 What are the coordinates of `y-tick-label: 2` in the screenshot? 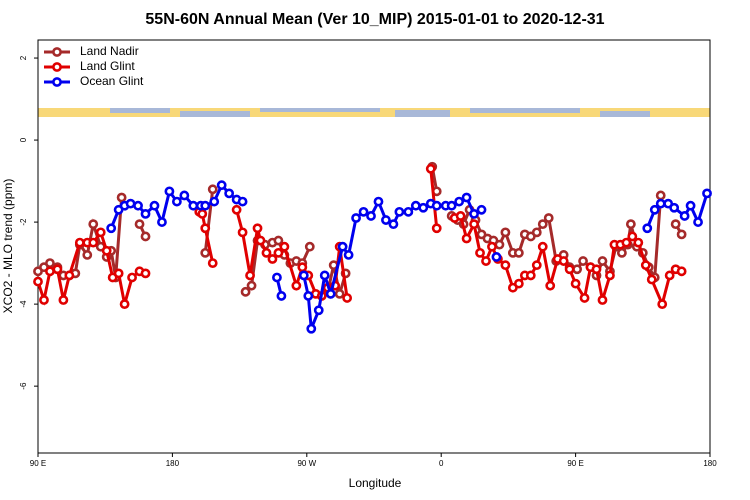 It's located at (23, 57).